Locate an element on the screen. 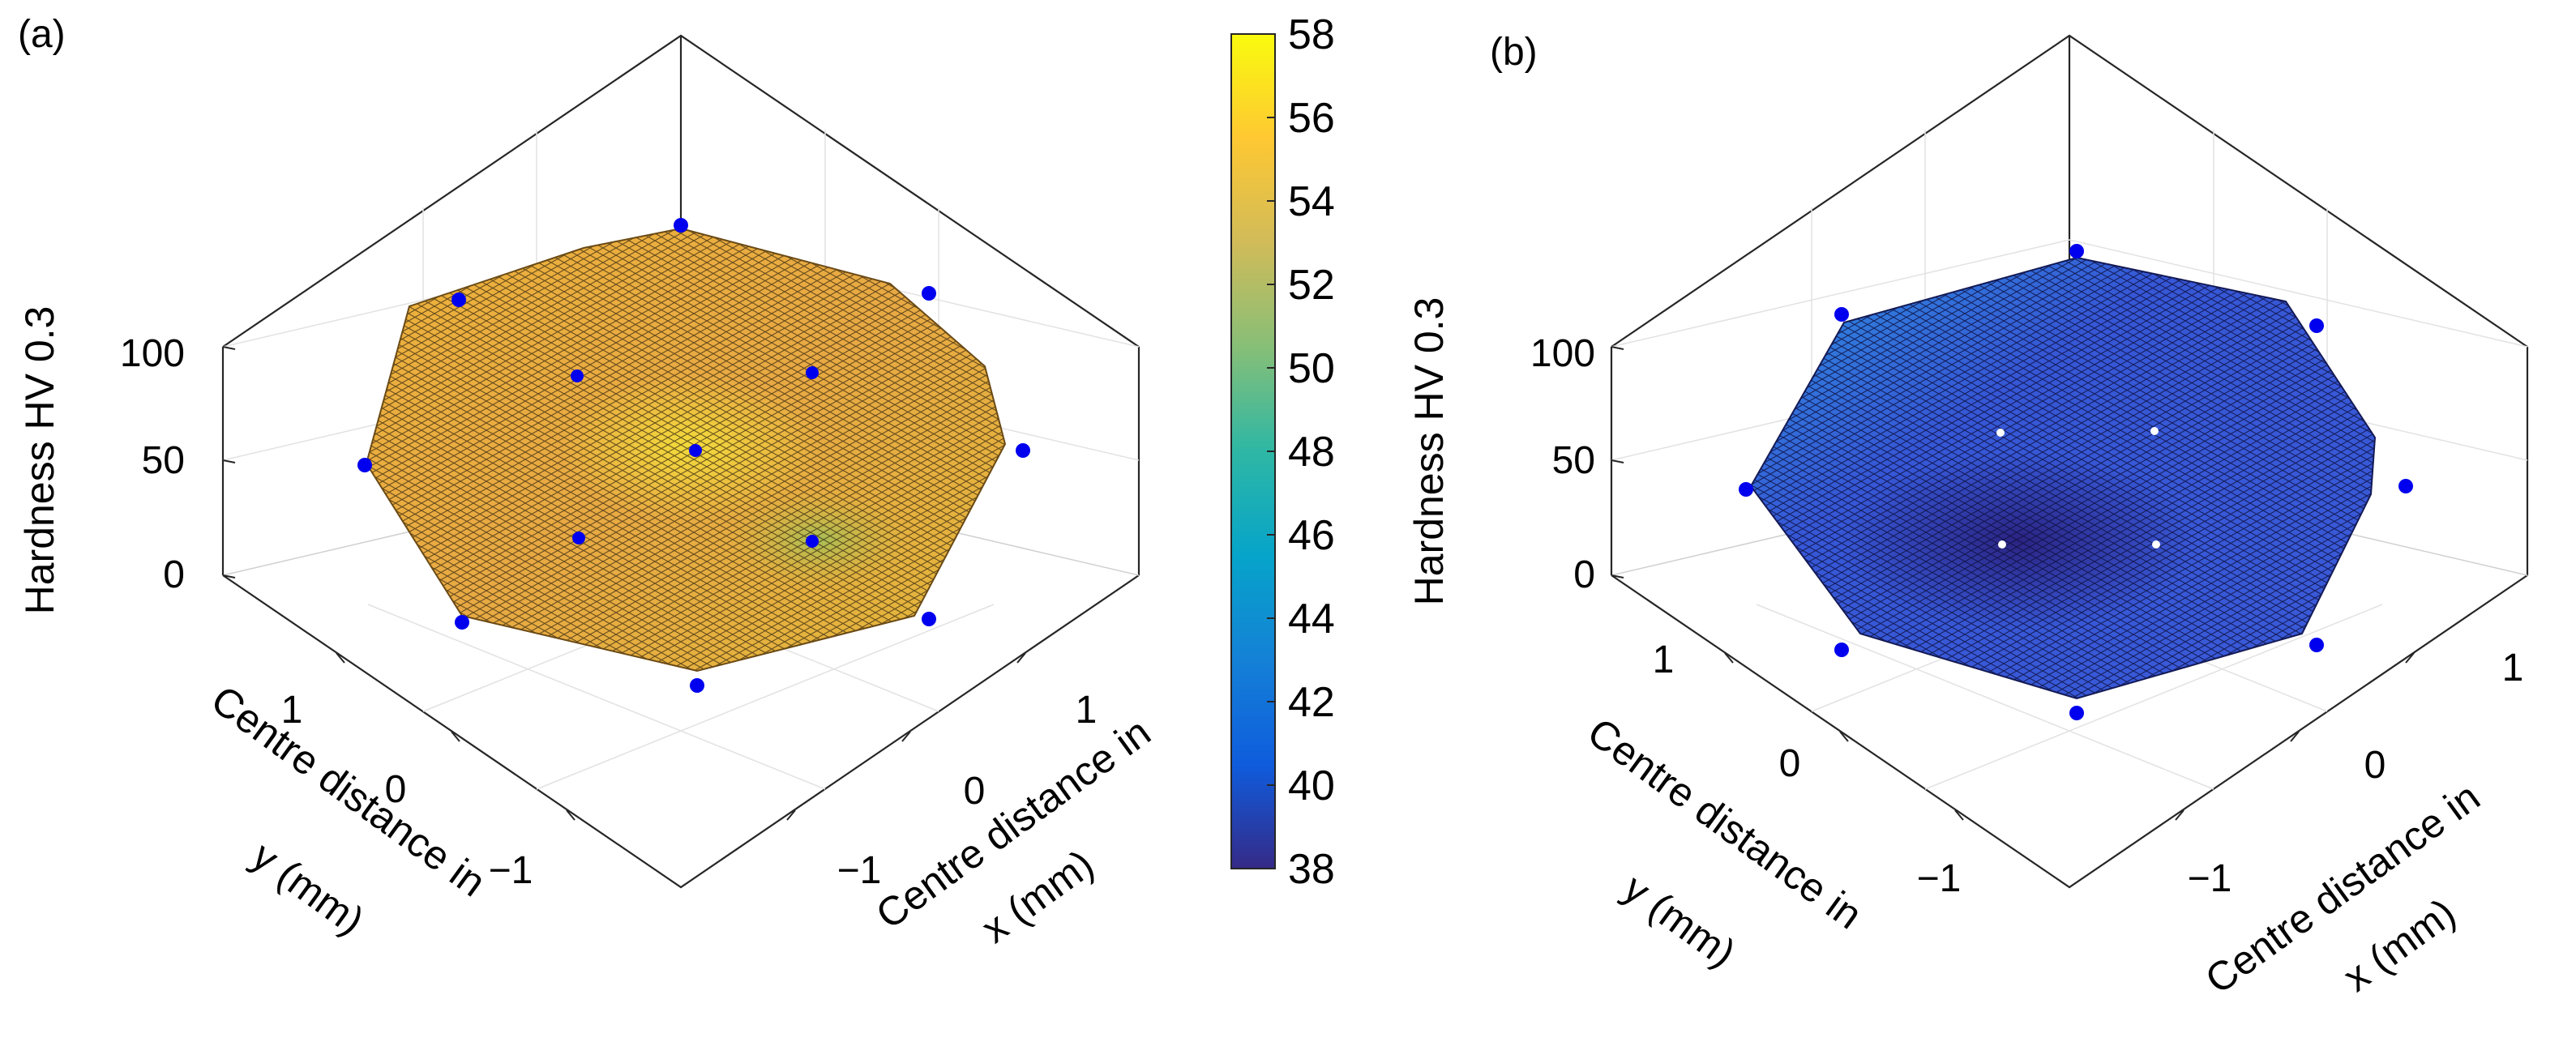 This screenshot has height=1059, width=2576. colorbar-tick-label: 50 is located at coordinates (1311, 368).